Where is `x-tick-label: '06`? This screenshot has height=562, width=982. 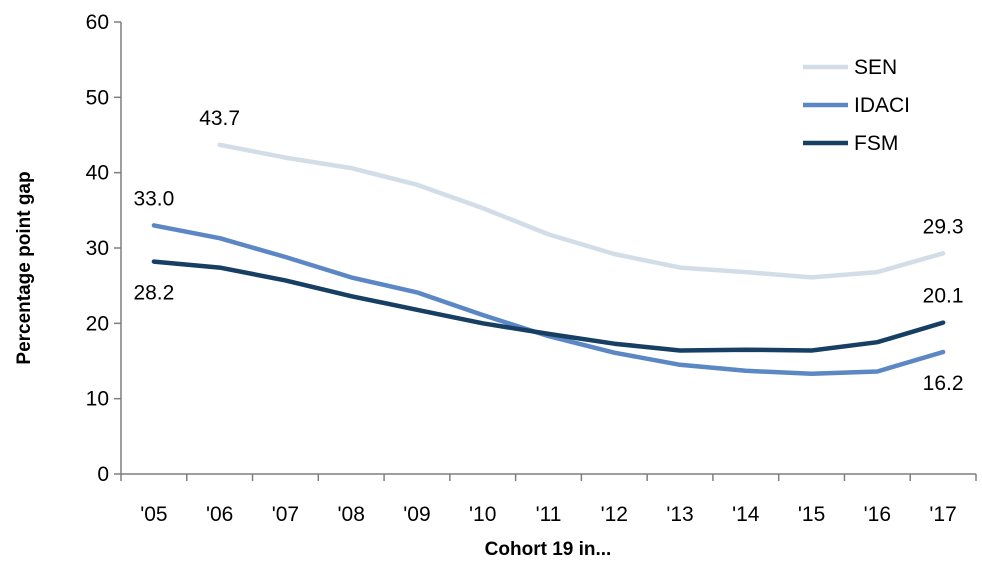
x-tick-label: '06 is located at coordinates (219, 514).